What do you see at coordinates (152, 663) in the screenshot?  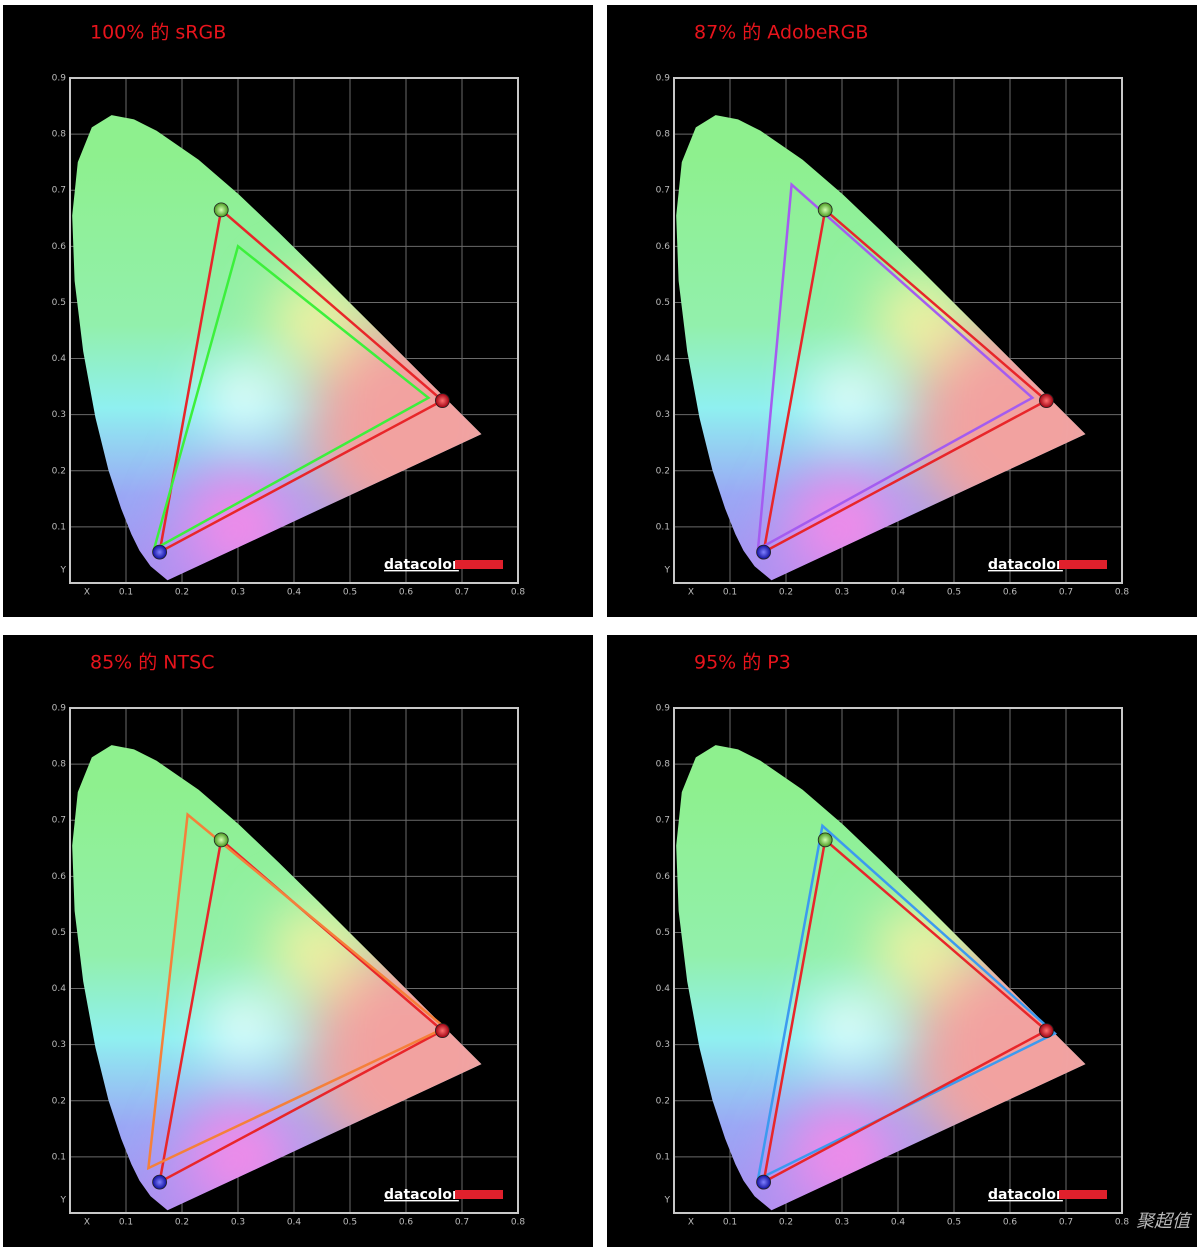 I see `chart-title: 85% 的 NTSC` at bounding box center [152, 663].